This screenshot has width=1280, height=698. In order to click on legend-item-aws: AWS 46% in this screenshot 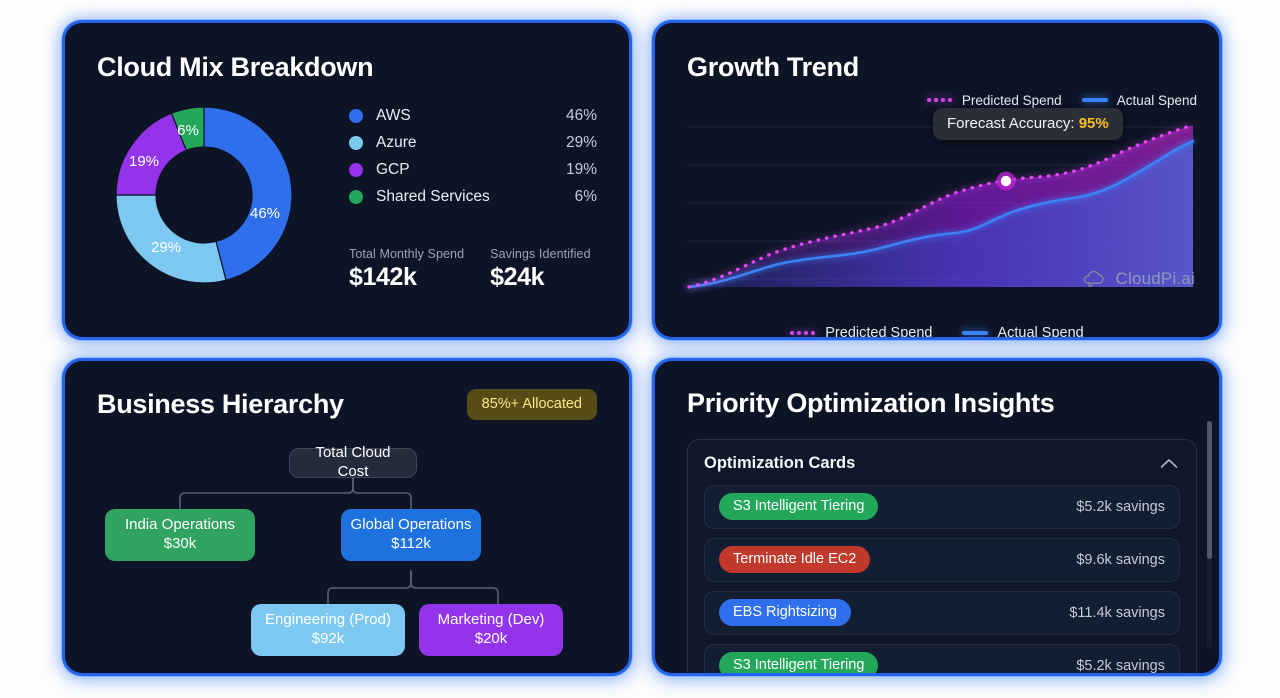, I will do `click(473, 116)`.